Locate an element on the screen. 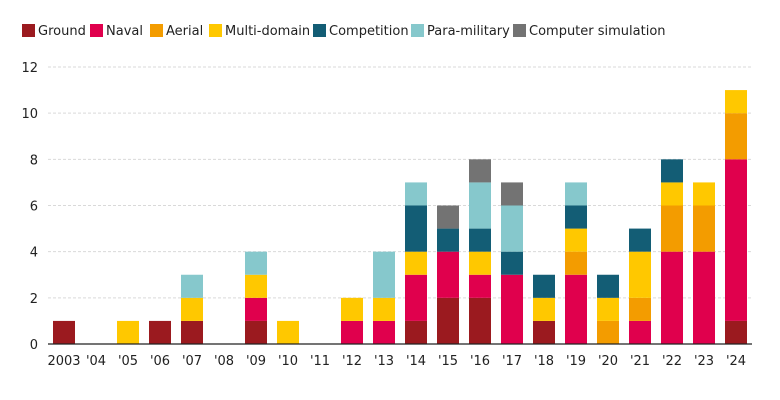  y-tick-label: 6 is located at coordinates (34, 207).